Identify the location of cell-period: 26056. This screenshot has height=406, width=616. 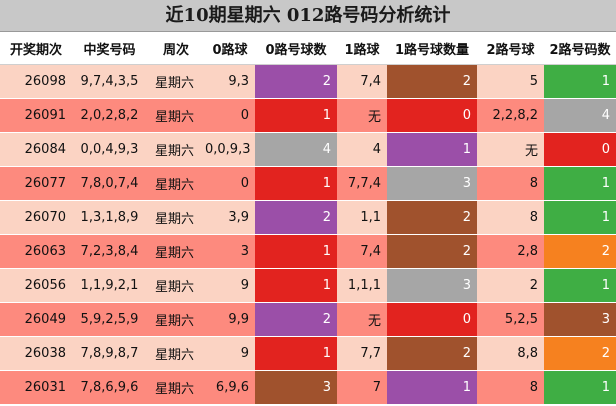
(36, 285).